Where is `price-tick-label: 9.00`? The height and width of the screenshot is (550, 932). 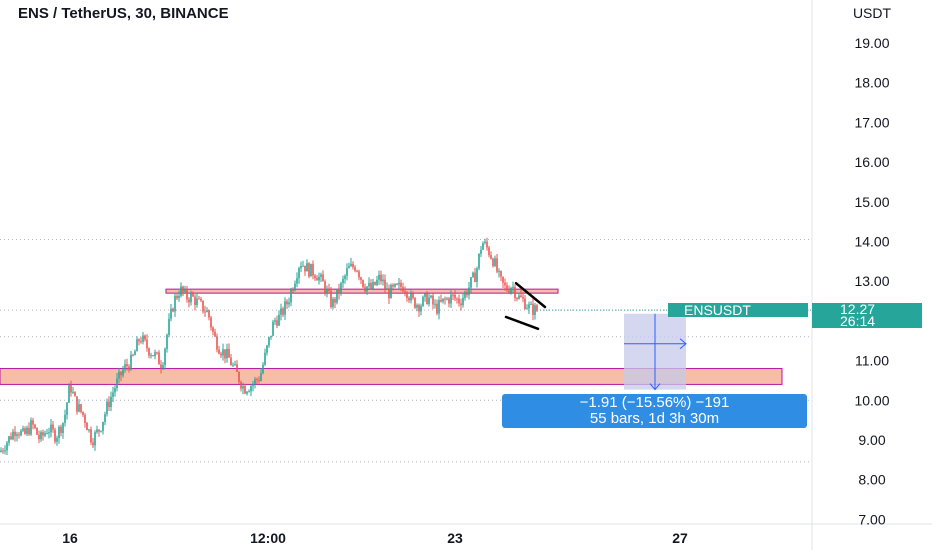
price-tick-label: 9.00 is located at coordinates (871, 440).